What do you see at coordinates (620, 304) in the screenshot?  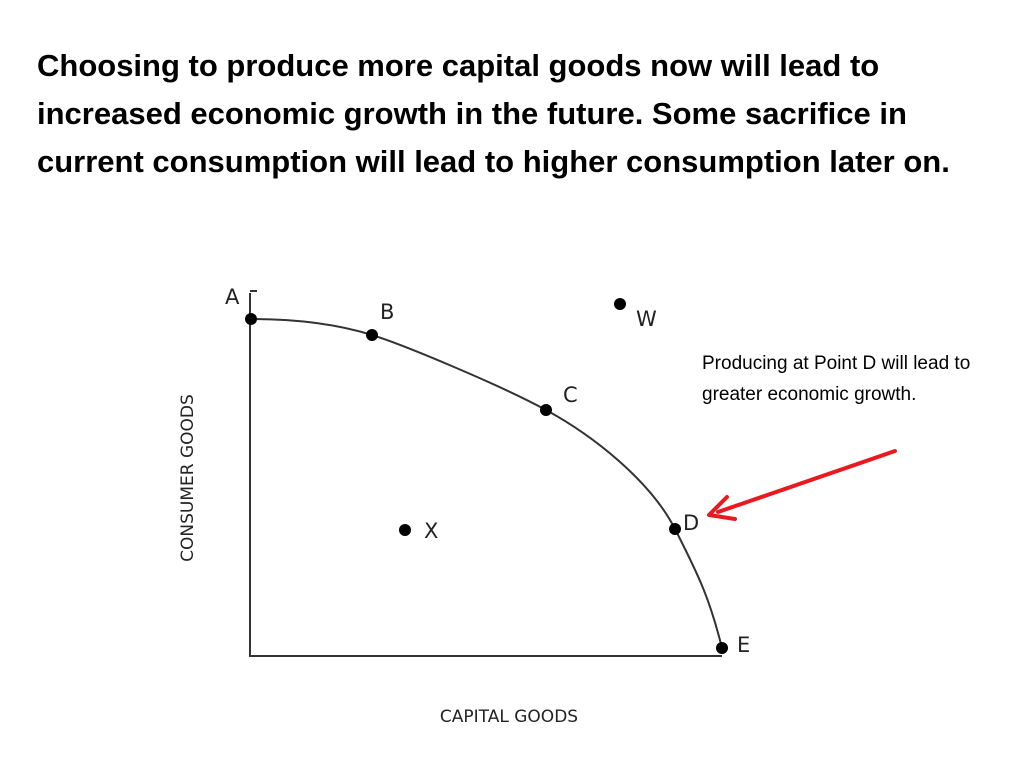 I see `point-w-dot` at bounding box center [620, 304].